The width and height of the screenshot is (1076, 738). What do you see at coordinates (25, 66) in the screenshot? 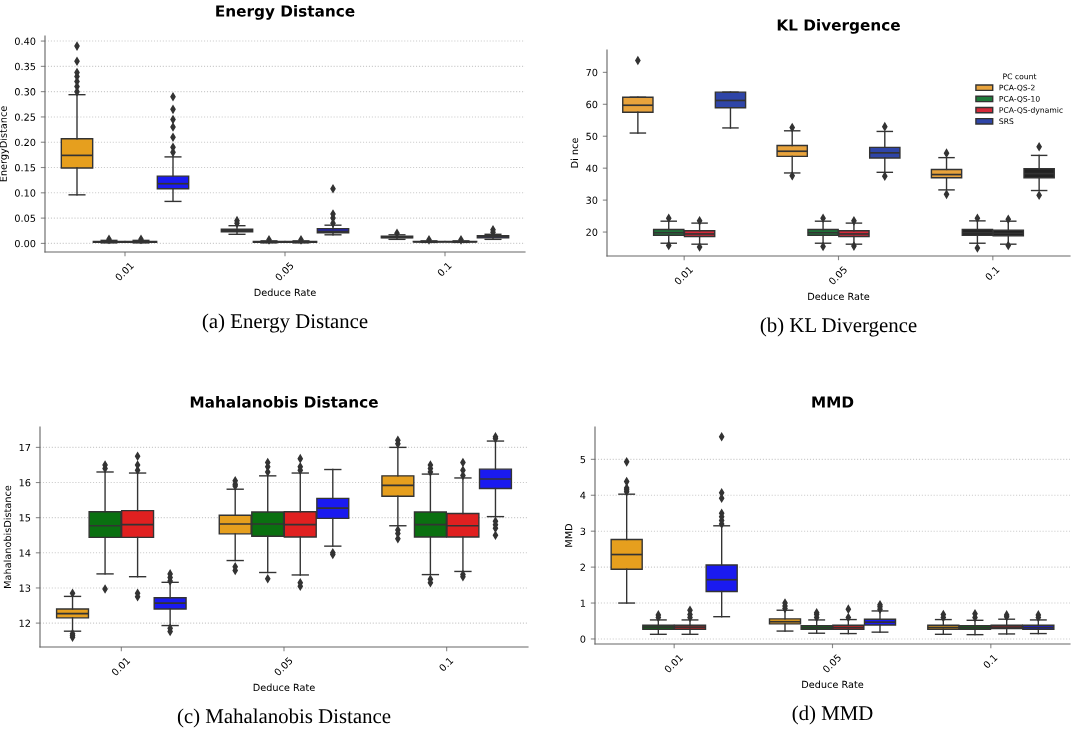
I see `y-tick-label: 0.35` at bounding box center [25, 66].